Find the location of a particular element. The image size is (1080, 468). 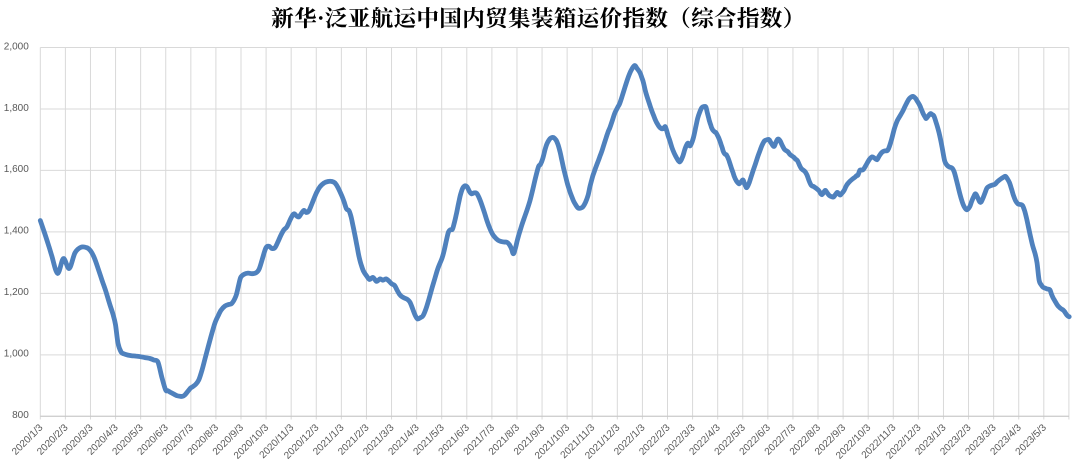

svg-text: 1,600 is located at coordinates (16, 169).